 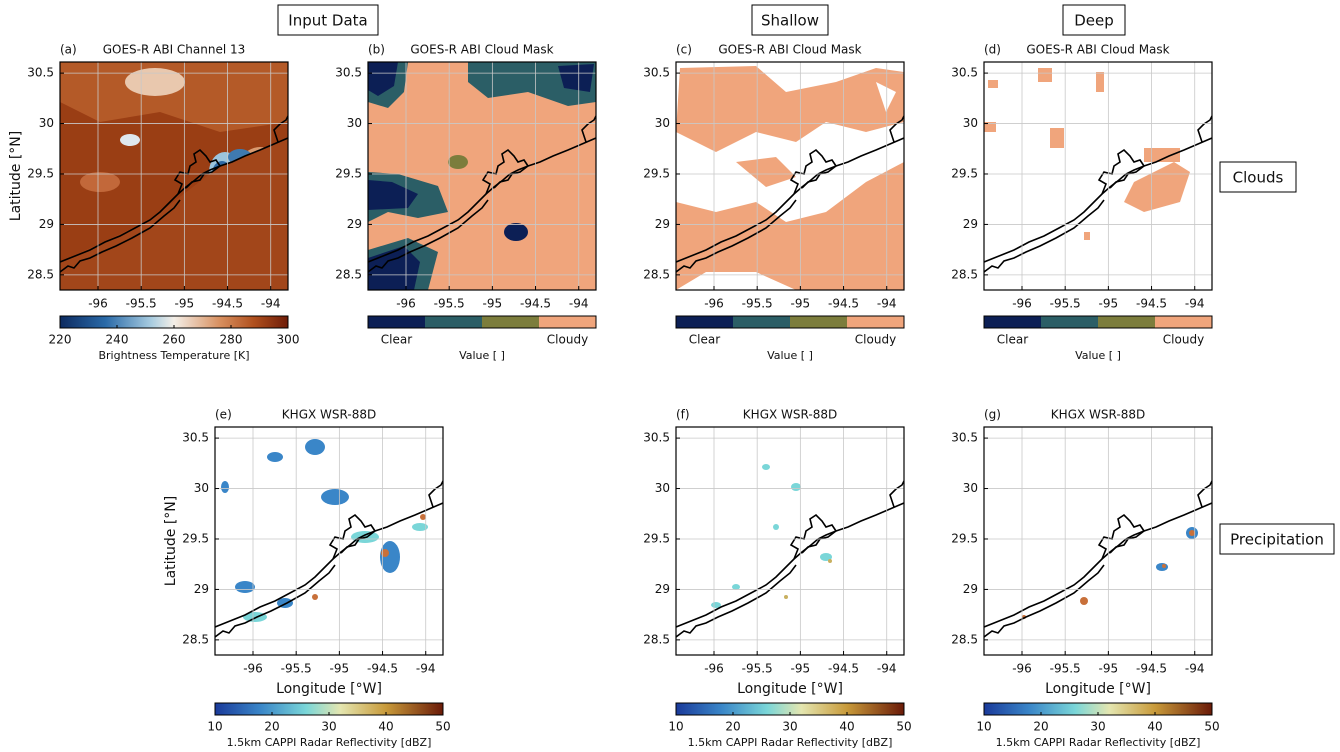 I want to click on header: Shallow, so click(x=790, y=21).